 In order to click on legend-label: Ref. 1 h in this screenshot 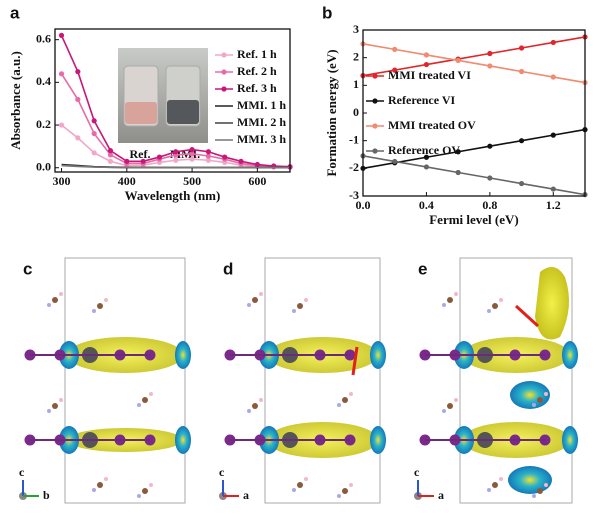, I will do `click(257, 54)`.